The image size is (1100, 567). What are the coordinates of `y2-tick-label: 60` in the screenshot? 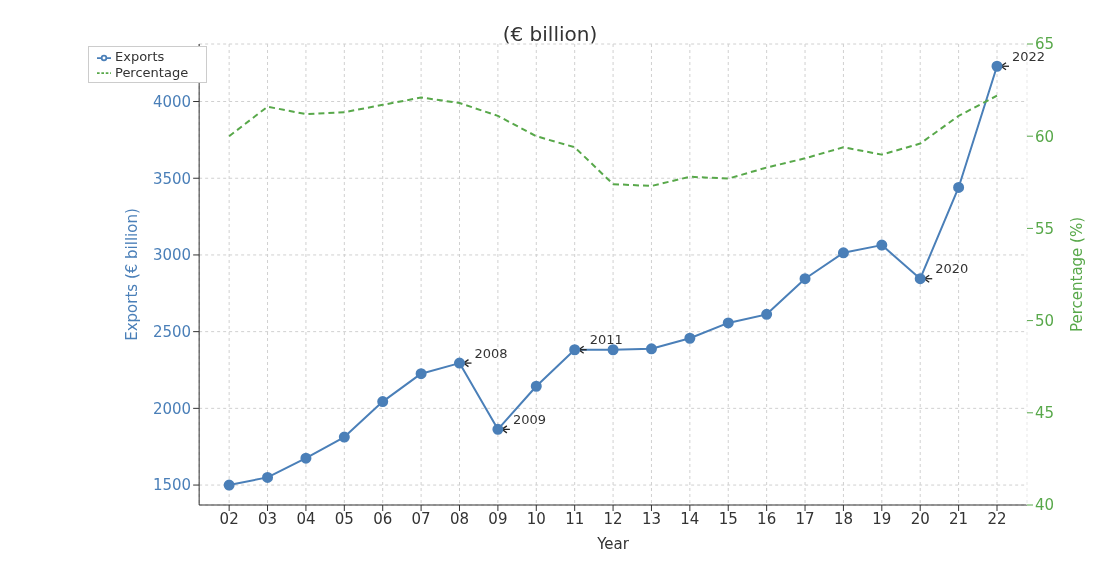 It's located at (1045, 136).